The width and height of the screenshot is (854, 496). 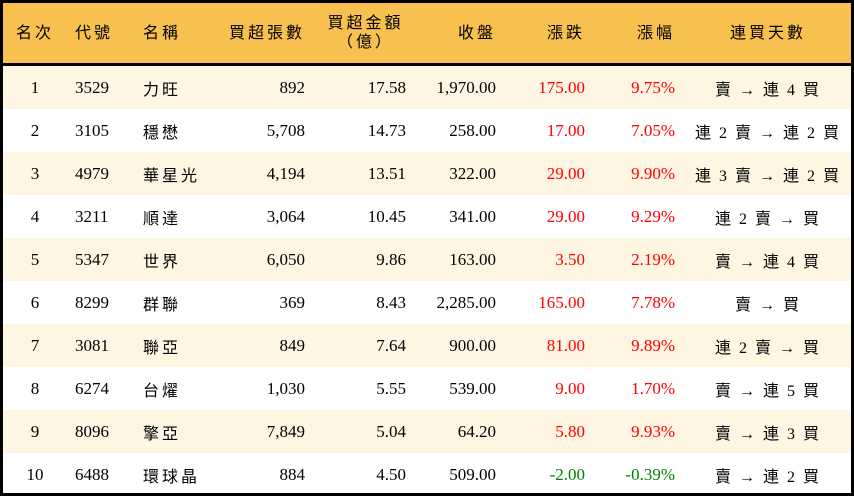 What do you see at coordinates (550, 345) in the screenshot?
I see `change-cell: 81.00` at bounding box center [550, 345].